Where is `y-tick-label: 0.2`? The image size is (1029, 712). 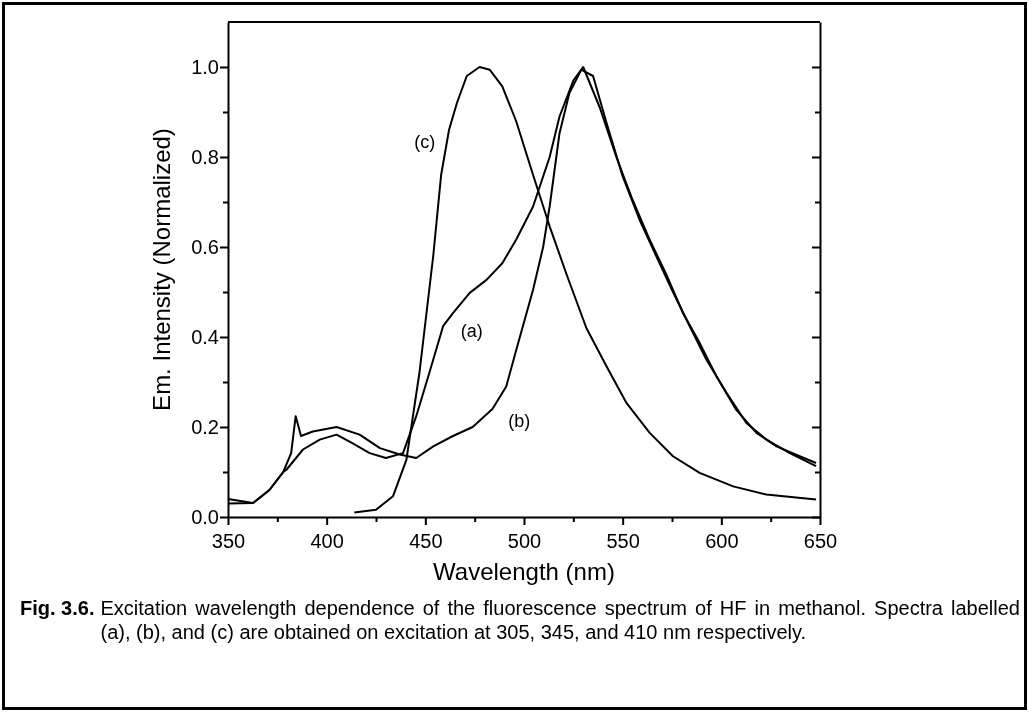
y-tick-label: 0.2 is located at coordinates (205, 426).